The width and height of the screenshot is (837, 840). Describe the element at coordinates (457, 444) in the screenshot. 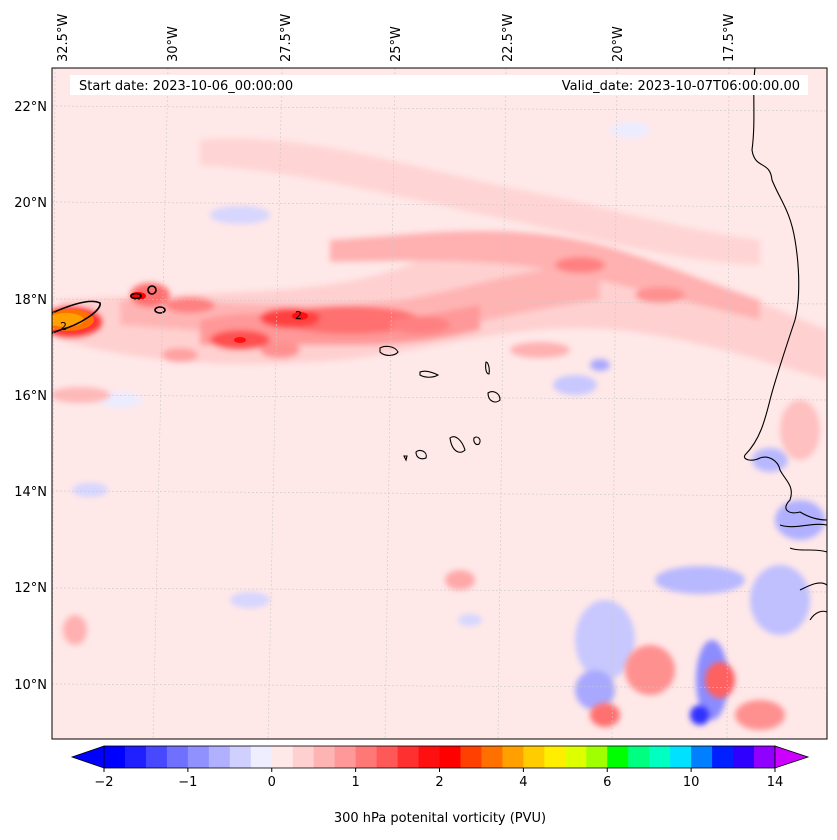

I see `island-santiago` at that location.